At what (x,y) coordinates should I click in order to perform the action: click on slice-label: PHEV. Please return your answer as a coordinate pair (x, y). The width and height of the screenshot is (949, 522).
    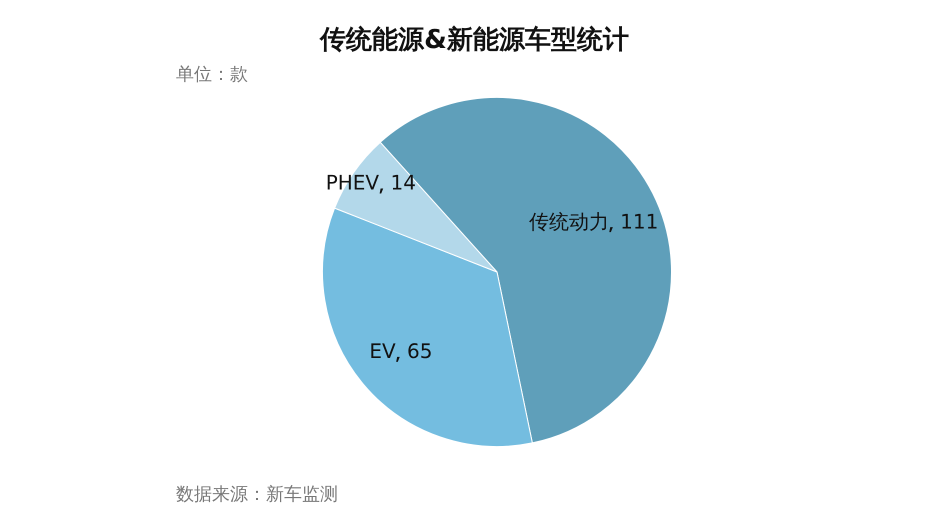
    Looking at the image, I should click on (353, 182).